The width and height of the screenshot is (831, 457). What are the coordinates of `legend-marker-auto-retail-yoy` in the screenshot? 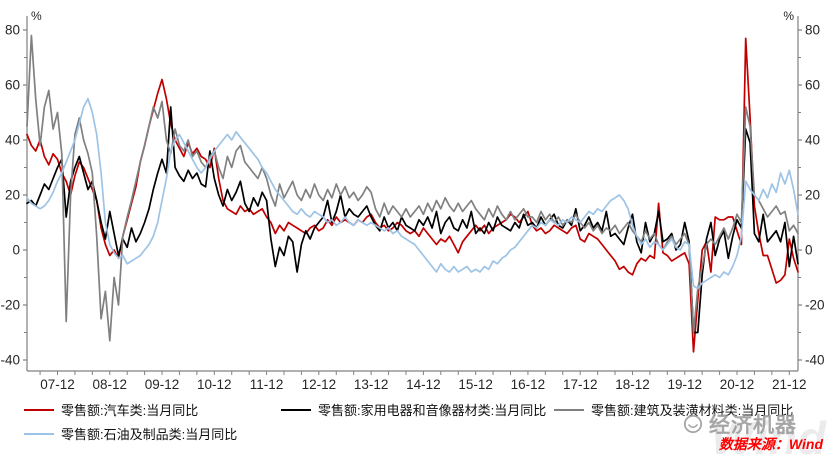 It's located at (39, 409).